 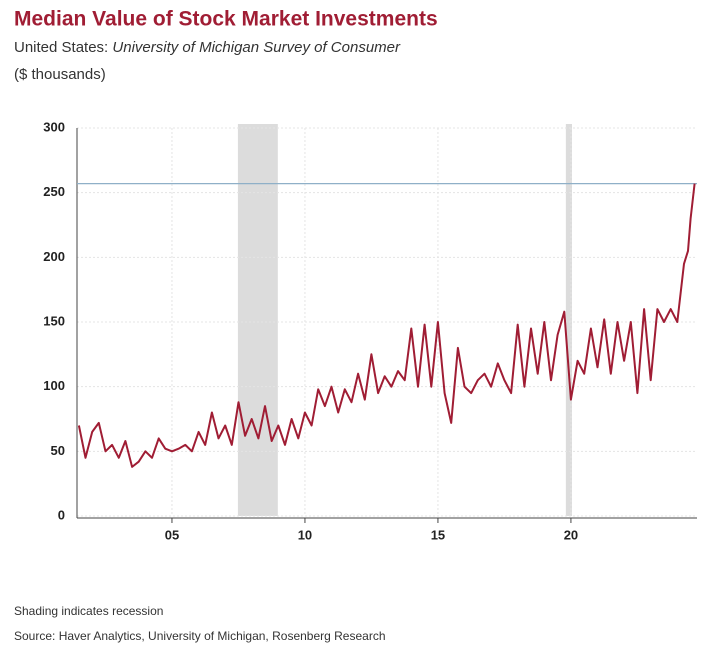 I want to click on y-tick-label: 200, so click(x=54, y=256).